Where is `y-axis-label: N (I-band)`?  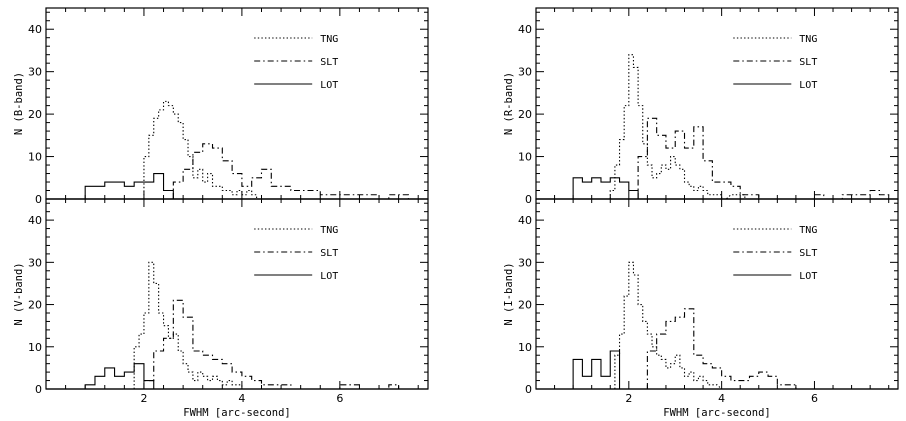 y-axis-label: N (I-band) is located at coordinates (509, 293).